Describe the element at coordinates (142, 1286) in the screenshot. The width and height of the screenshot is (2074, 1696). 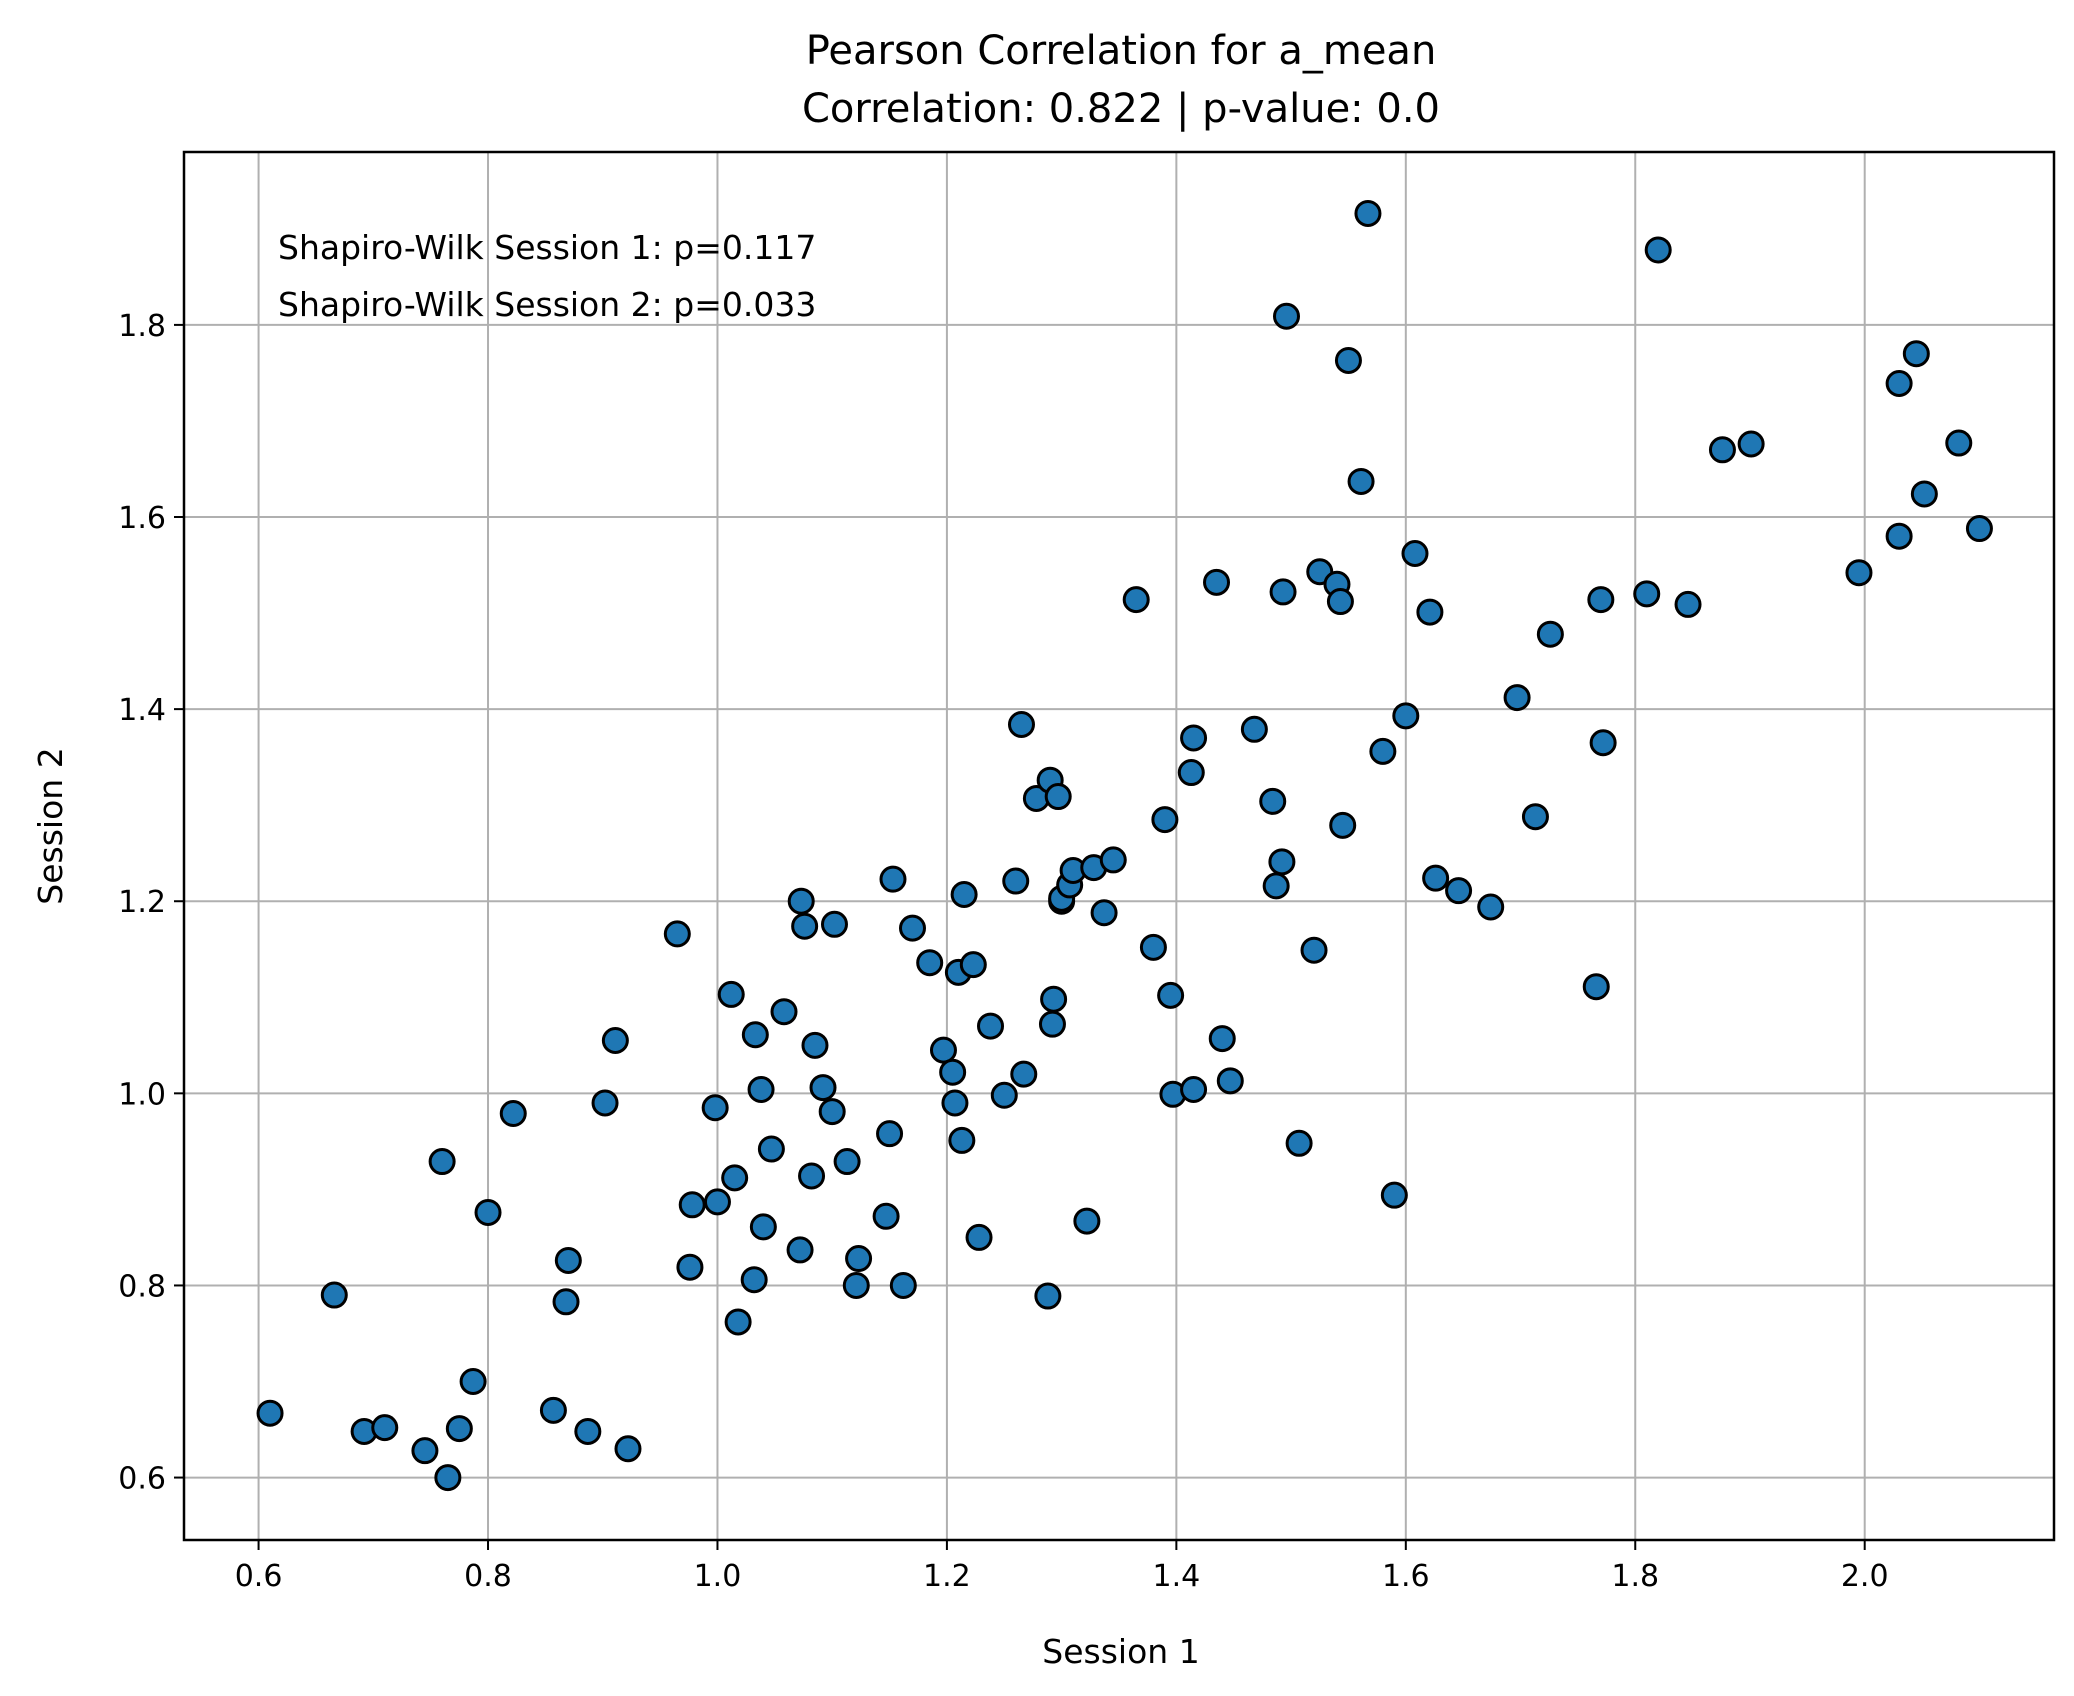
I see `y-tick-label: 0.8` at that location.